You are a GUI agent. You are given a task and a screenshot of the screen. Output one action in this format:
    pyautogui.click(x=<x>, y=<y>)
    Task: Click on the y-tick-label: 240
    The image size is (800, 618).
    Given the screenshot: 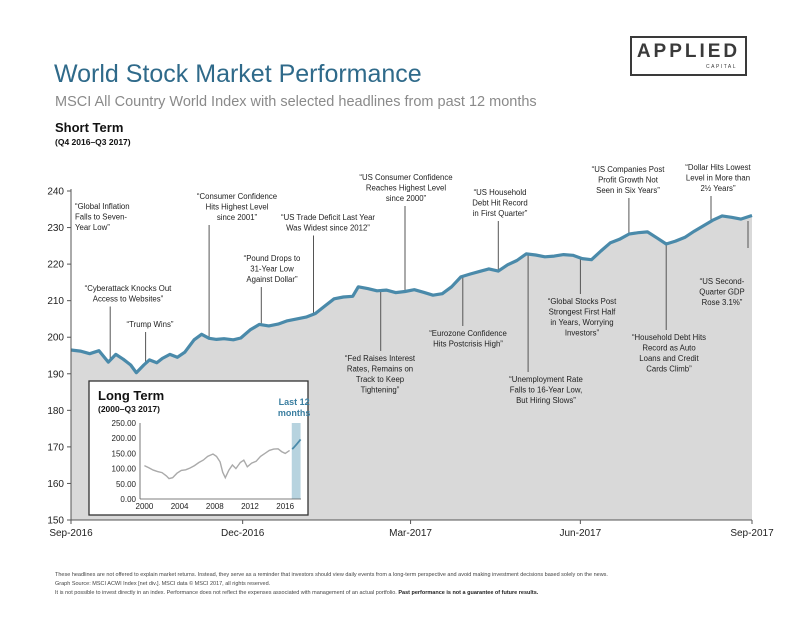 What is the action you would take?
    pyautogui.click(x=55, y=192)
    